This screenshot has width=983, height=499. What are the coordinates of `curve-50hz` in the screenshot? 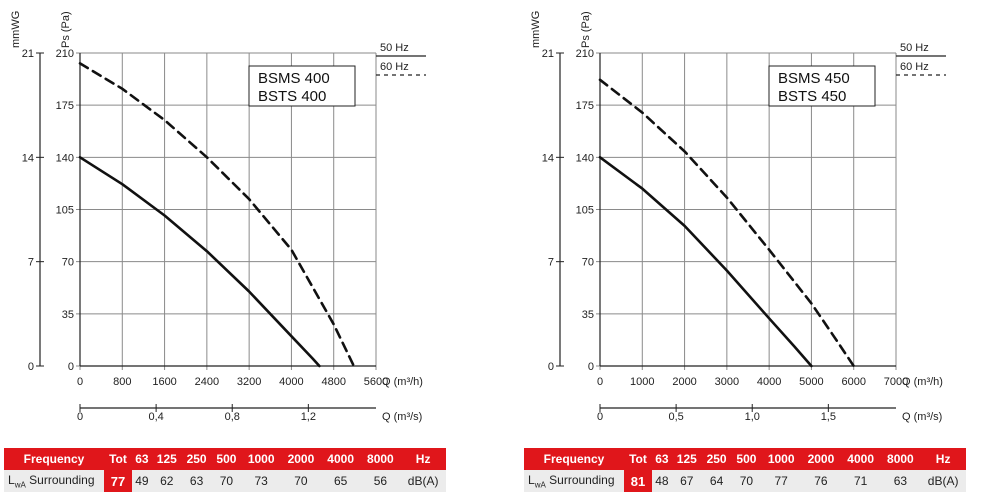 It's located at (199, 262).